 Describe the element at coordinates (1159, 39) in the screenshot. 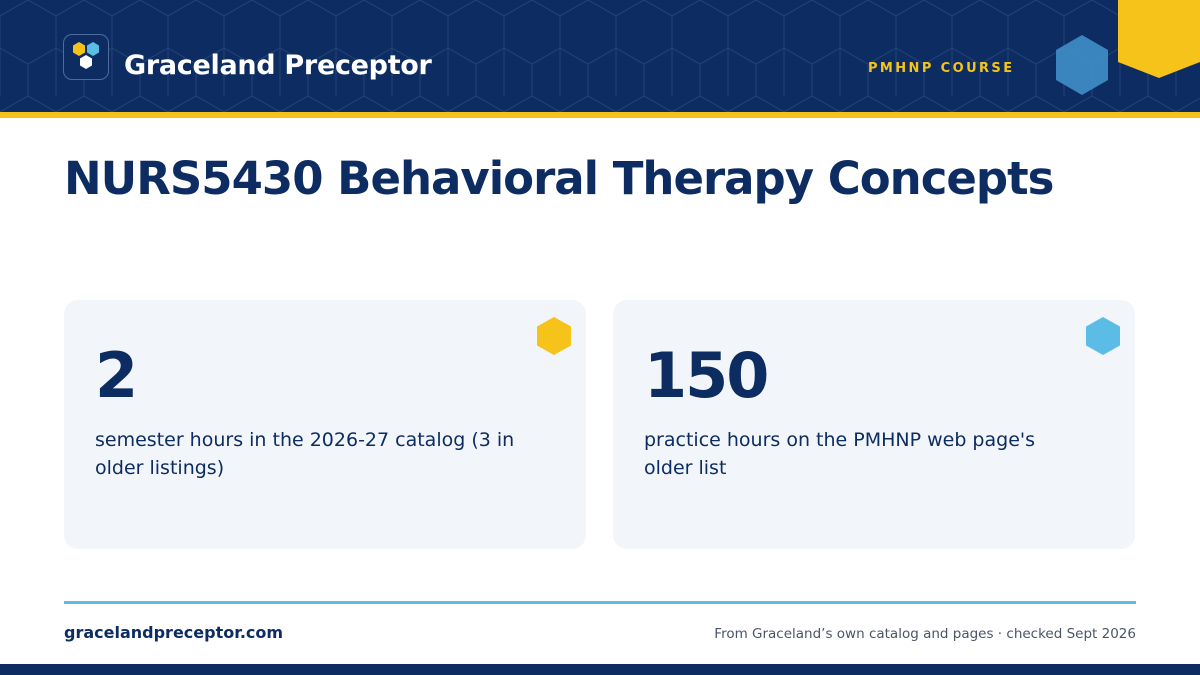

I see `yellow-hexagon-corner` at that location.